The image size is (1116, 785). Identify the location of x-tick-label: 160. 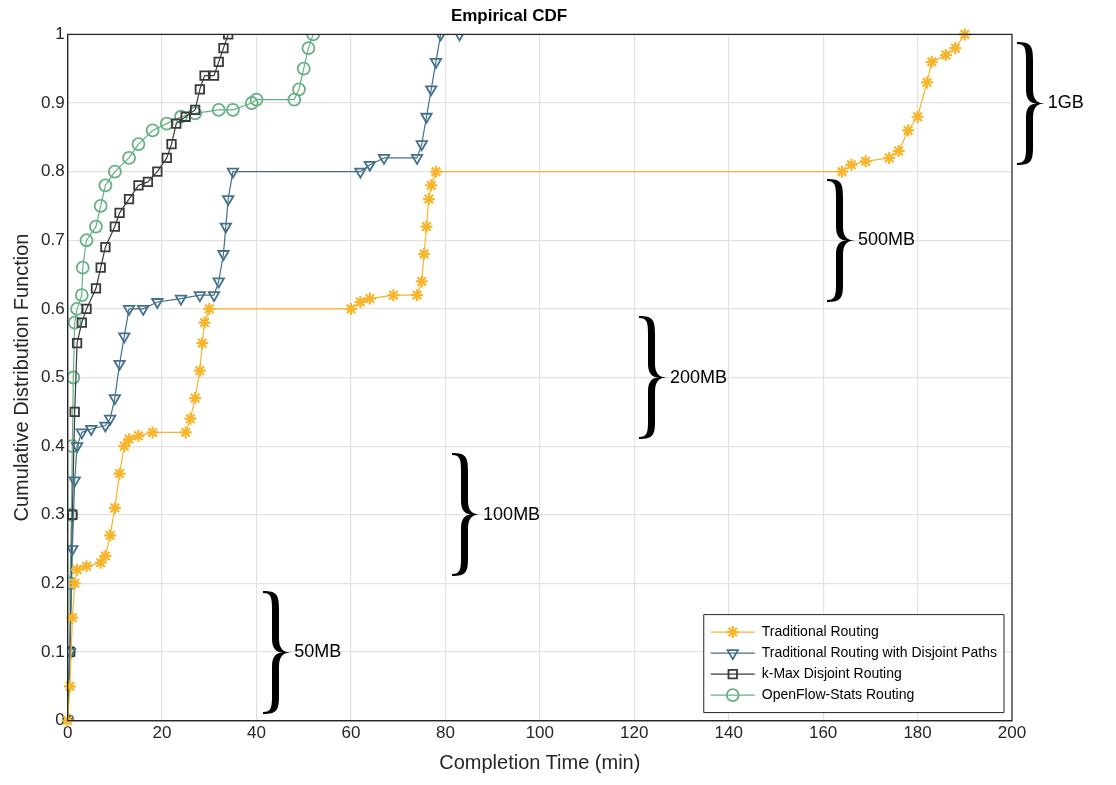
(823, 733).